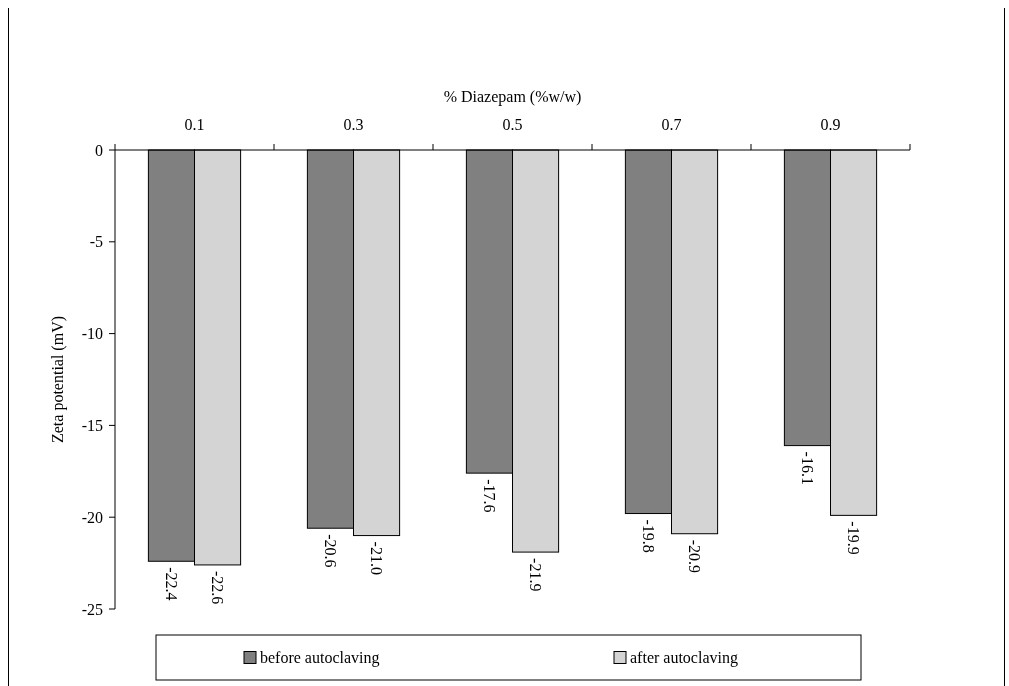 The image size is (1009, 686). Describe the element at coordinates (194, 124) in the screenshot. I see `x-tick-label: 0.1` at that location.